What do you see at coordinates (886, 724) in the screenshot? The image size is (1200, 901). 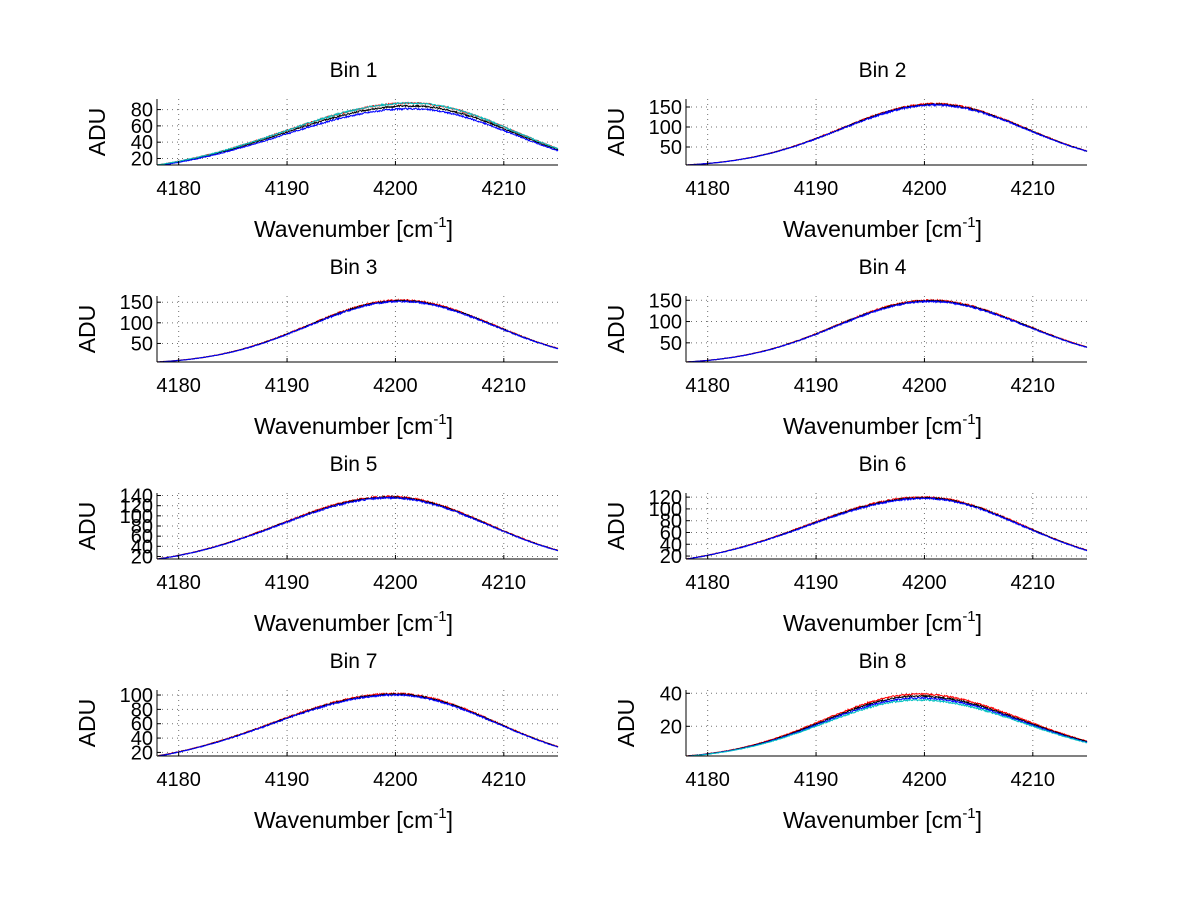 I see `series-line-red` at bounding box center [886, 724].